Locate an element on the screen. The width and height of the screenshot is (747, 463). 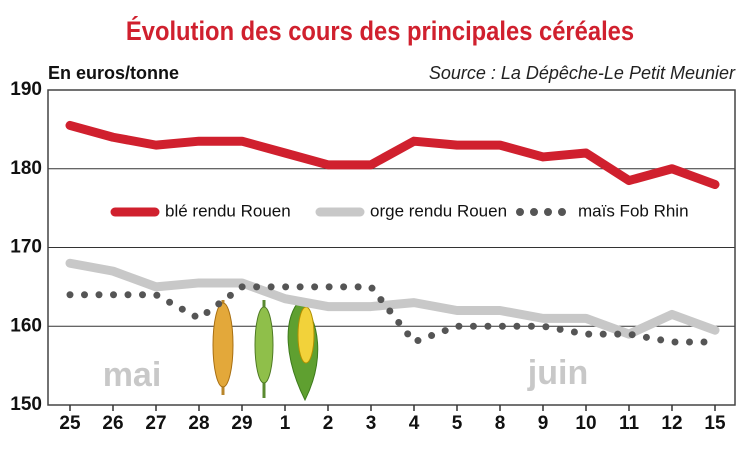
source: Source : La Dépêche-Le Petit Meunier is located at coordinates (582, 73).